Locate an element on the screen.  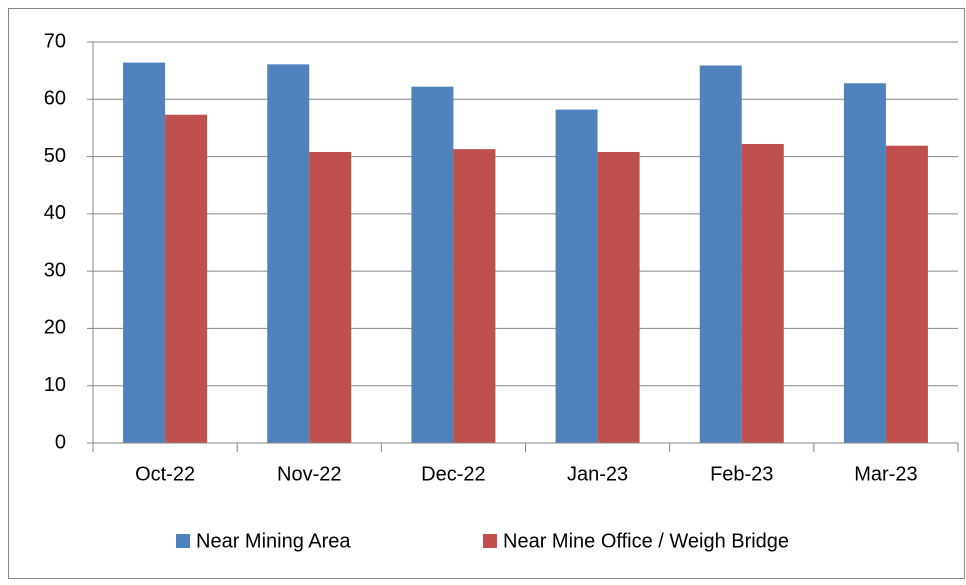
y-tick-label: 60 is located at coordinates (55, 99).